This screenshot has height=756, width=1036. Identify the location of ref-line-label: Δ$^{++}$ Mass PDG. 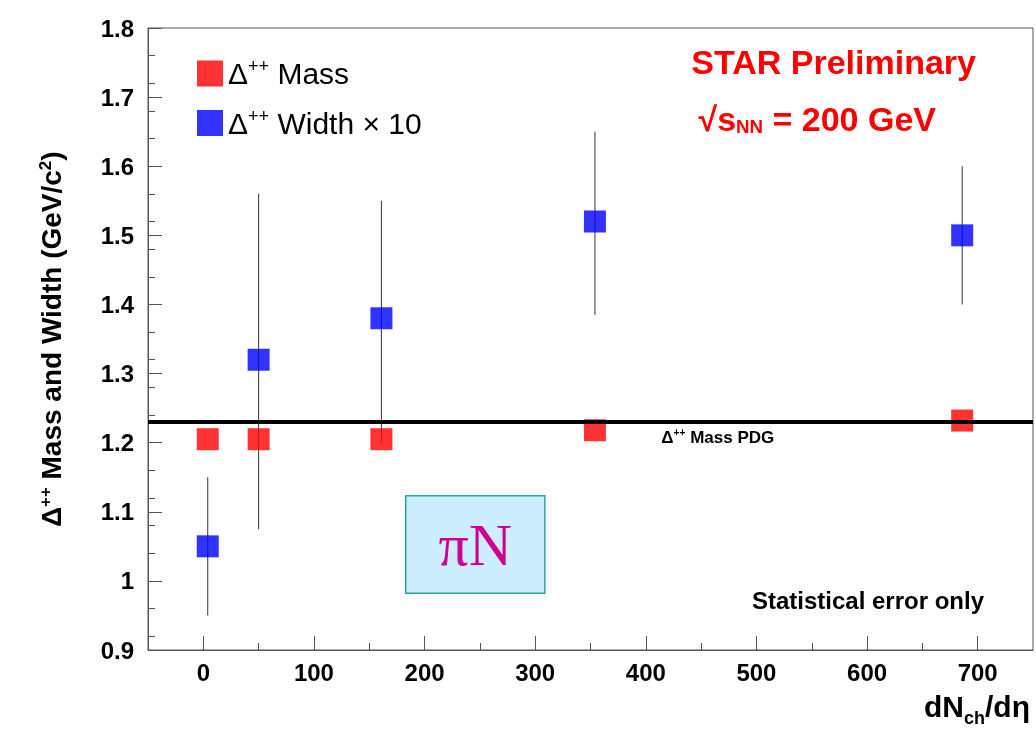
(718, 437).